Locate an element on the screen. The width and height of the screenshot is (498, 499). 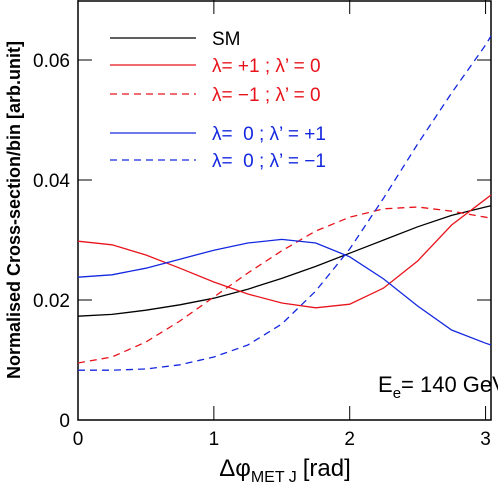
legend-label: λ= 0 ; λ’ = −1 is located at coordinates (269, 161).